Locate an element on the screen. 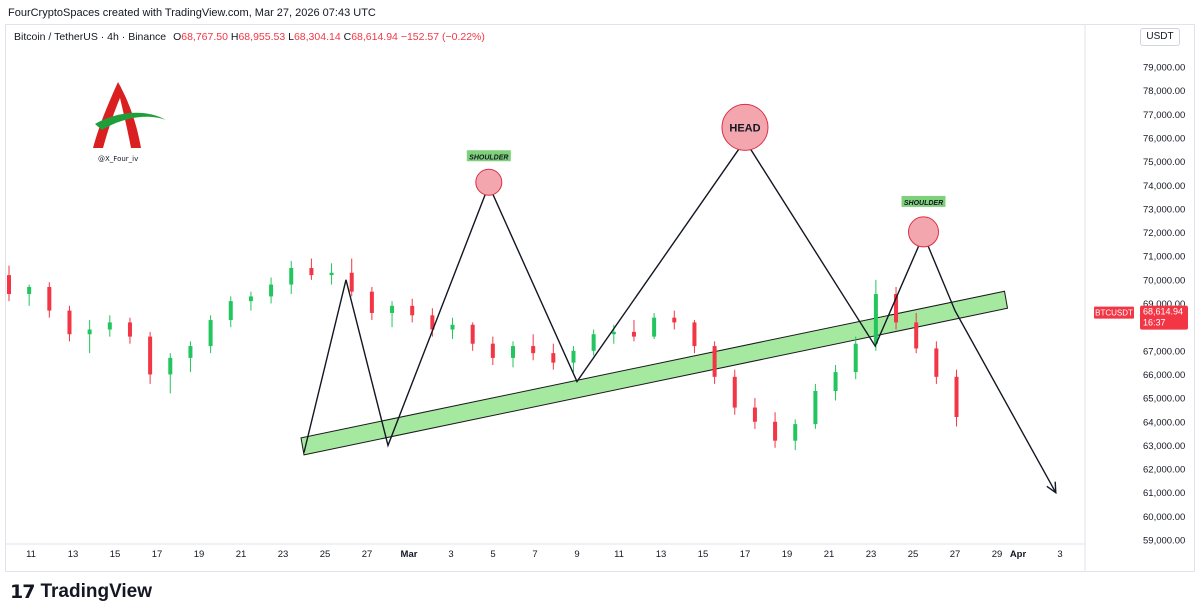 This screenshot has height=615, width=1200. head-marker is located at coordinates (745, 127).